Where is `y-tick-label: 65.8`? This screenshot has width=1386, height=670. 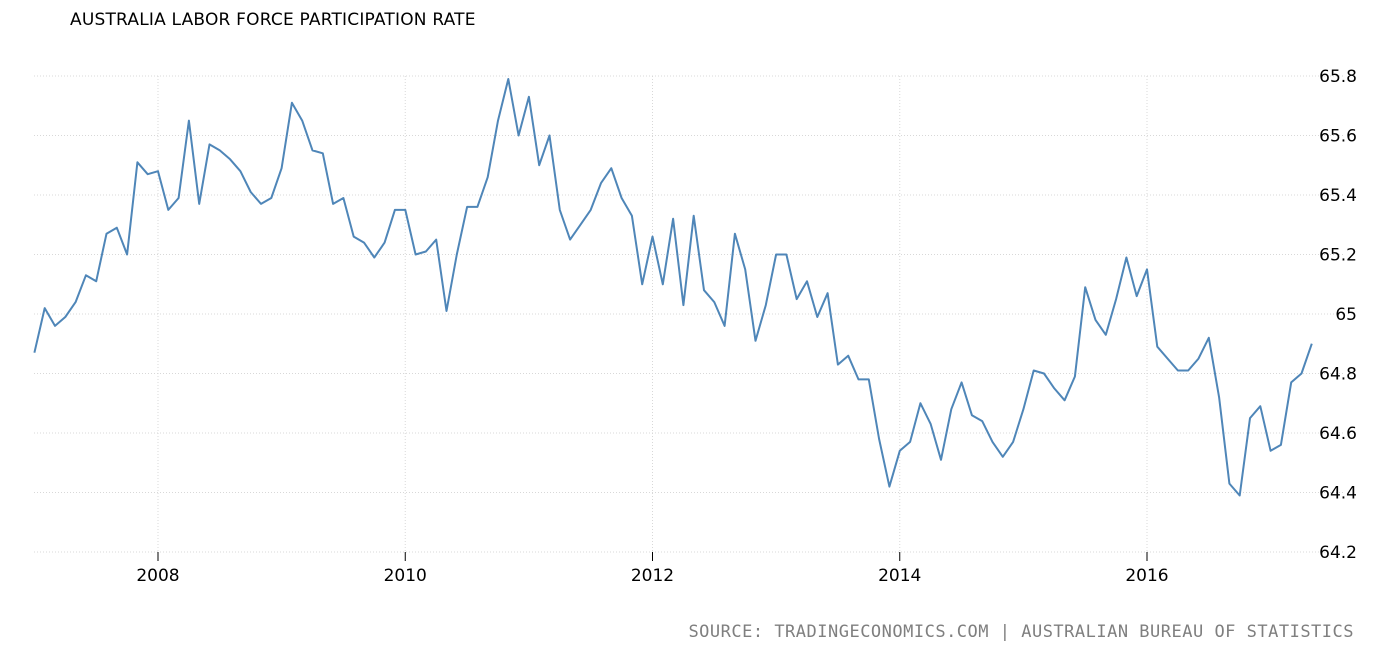 y-tick-label: 65.8 is located at coordinates (1338, 77).